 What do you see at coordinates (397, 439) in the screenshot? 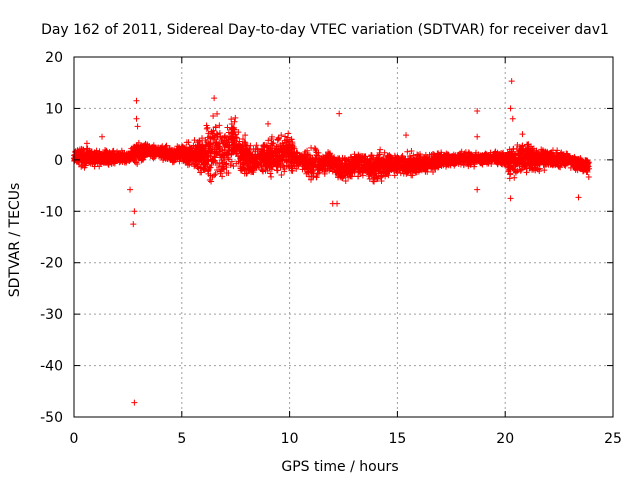
I see `x-tick-label: 15` at bounding box center [397, 439].